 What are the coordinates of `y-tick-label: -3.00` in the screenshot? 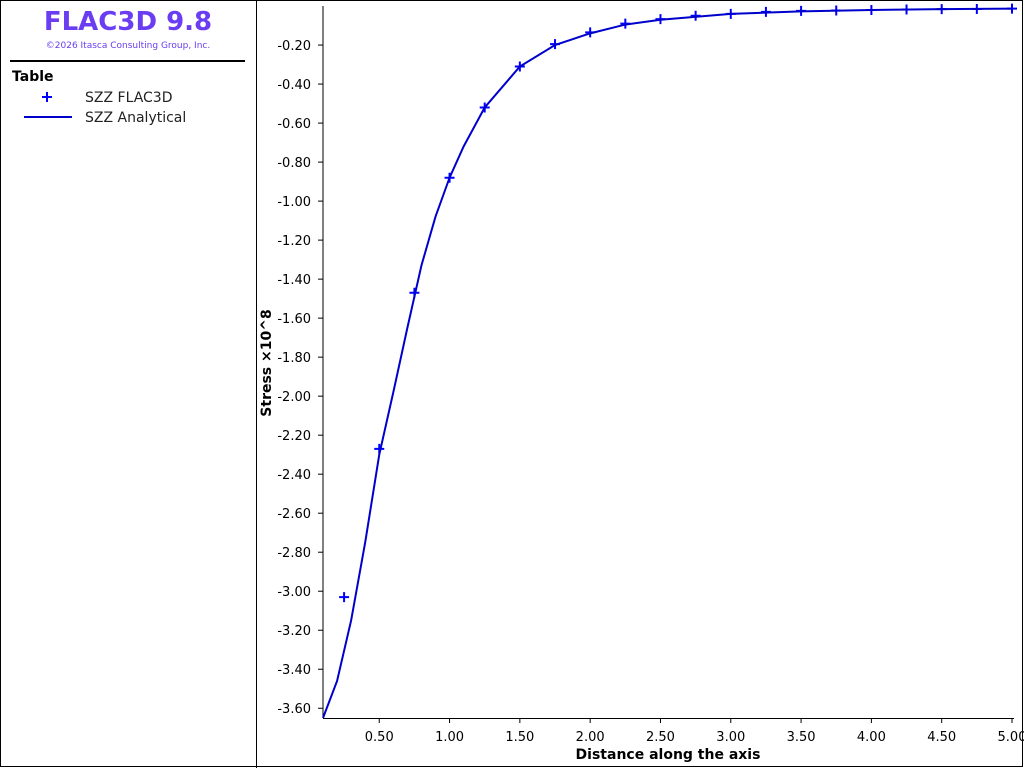 It's located at (294, 592).